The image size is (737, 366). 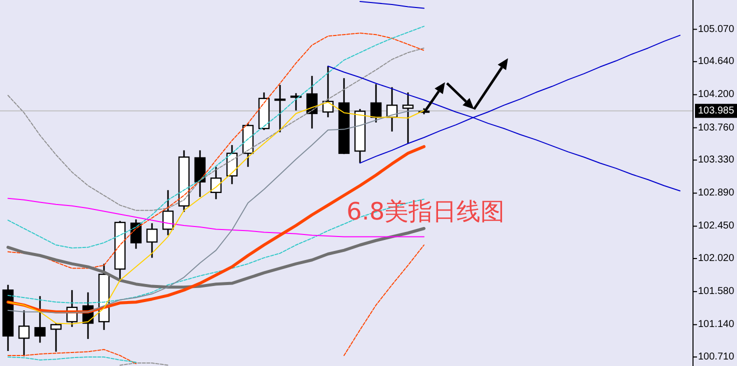 What do you see at coordinates (716, 110) in the screenshot?
I see `ref-line-label: 103.985` at bounding box center [716, 110].